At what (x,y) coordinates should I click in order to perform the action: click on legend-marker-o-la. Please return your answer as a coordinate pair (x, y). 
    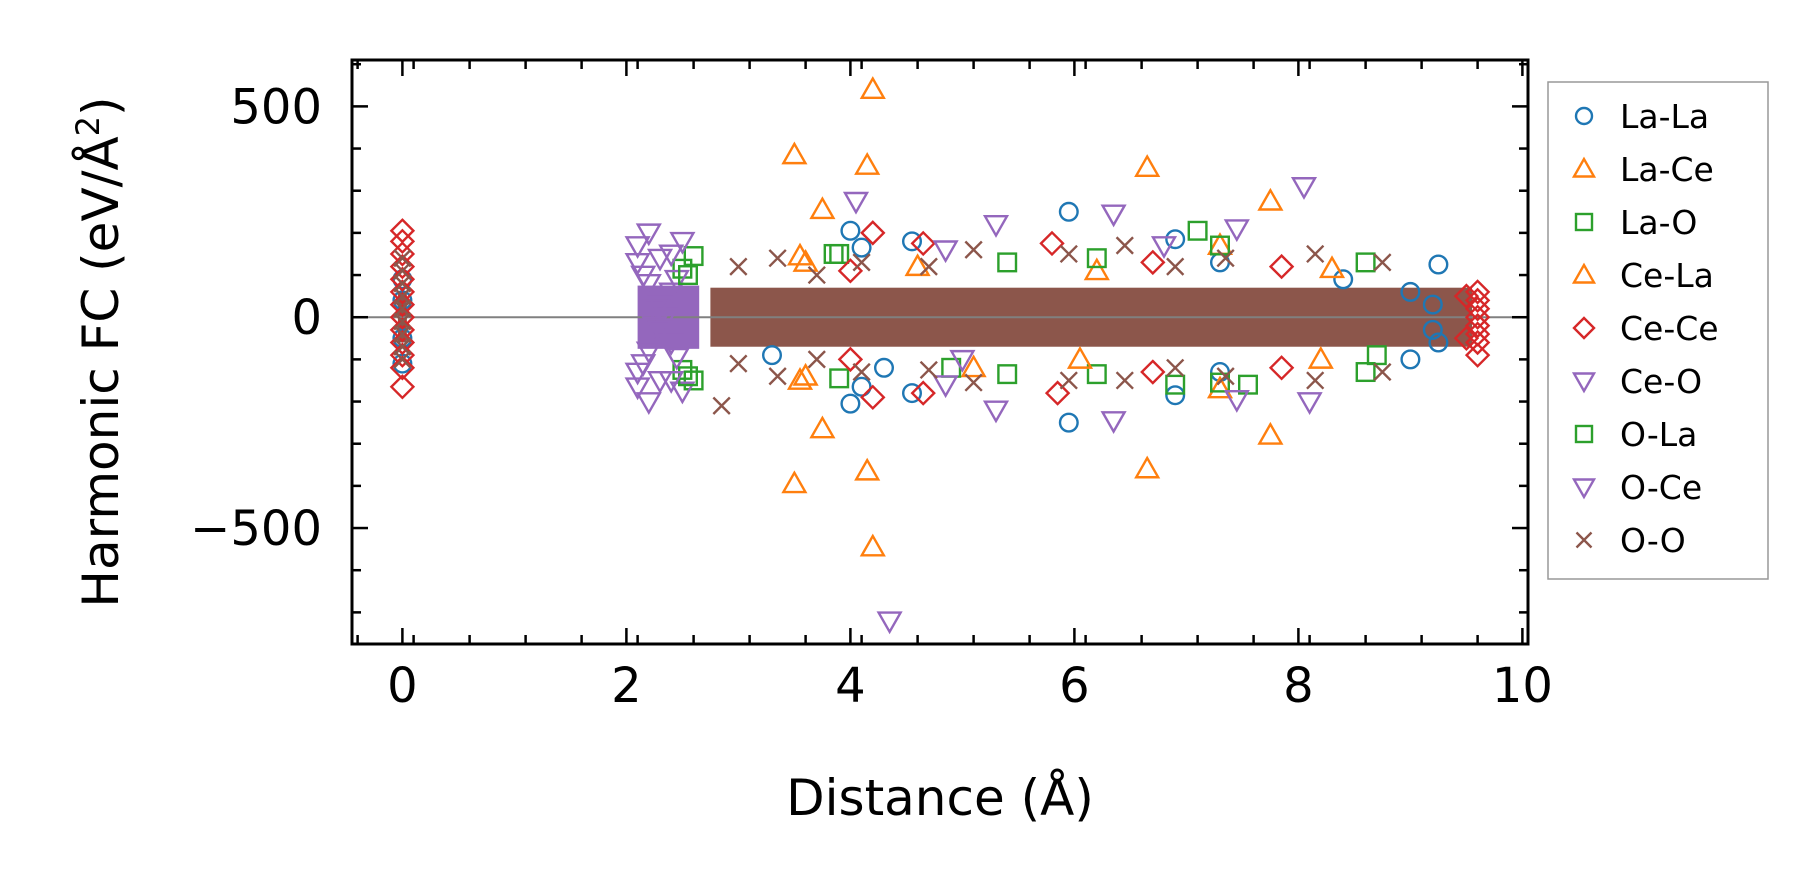
    Looking at the image, I should click on (1584, 434).